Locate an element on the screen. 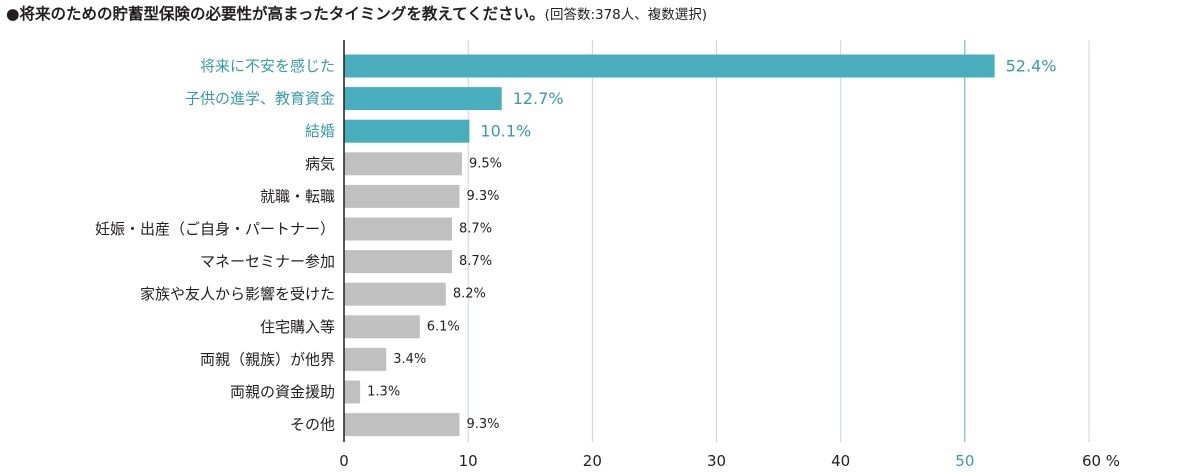 The image size is (1200, 473). category-label-0: 将来に不安を感じた is located at coordinates (267, 66).